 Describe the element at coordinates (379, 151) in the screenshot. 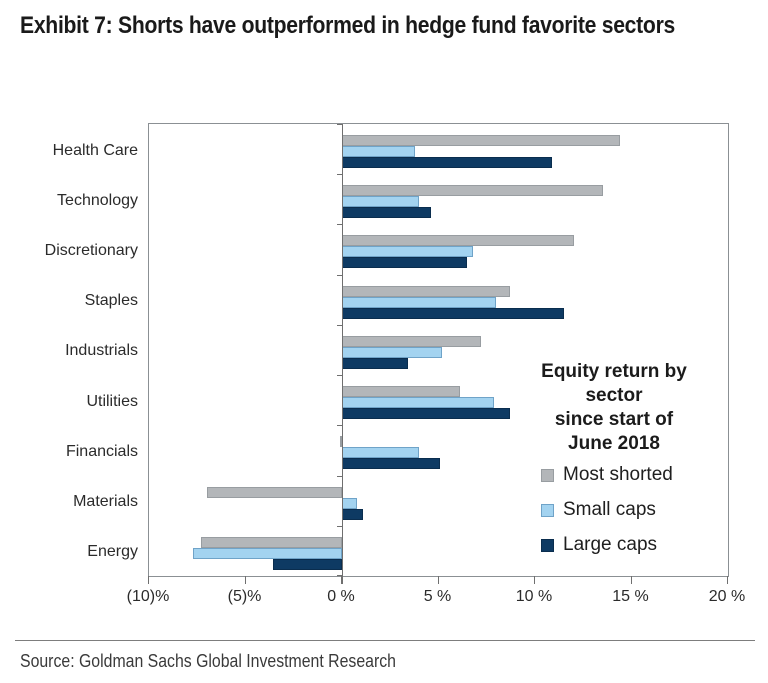

I see `bar-small-caps-health-care` at that location.